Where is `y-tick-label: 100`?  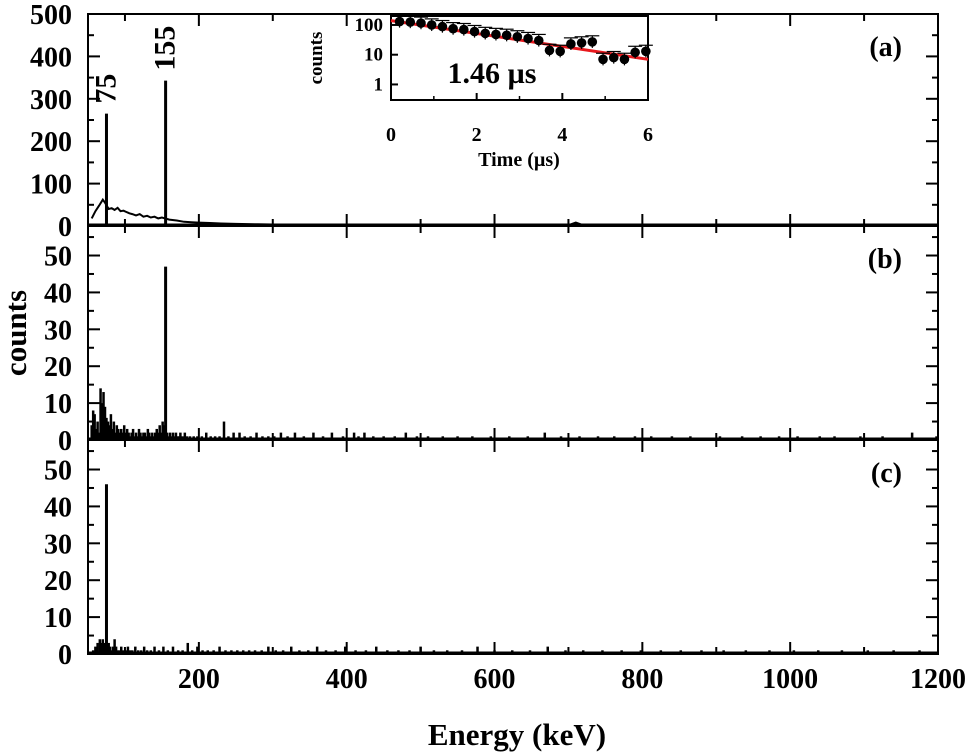 y-tick-label: 100 is located at coordinates (51, 185).